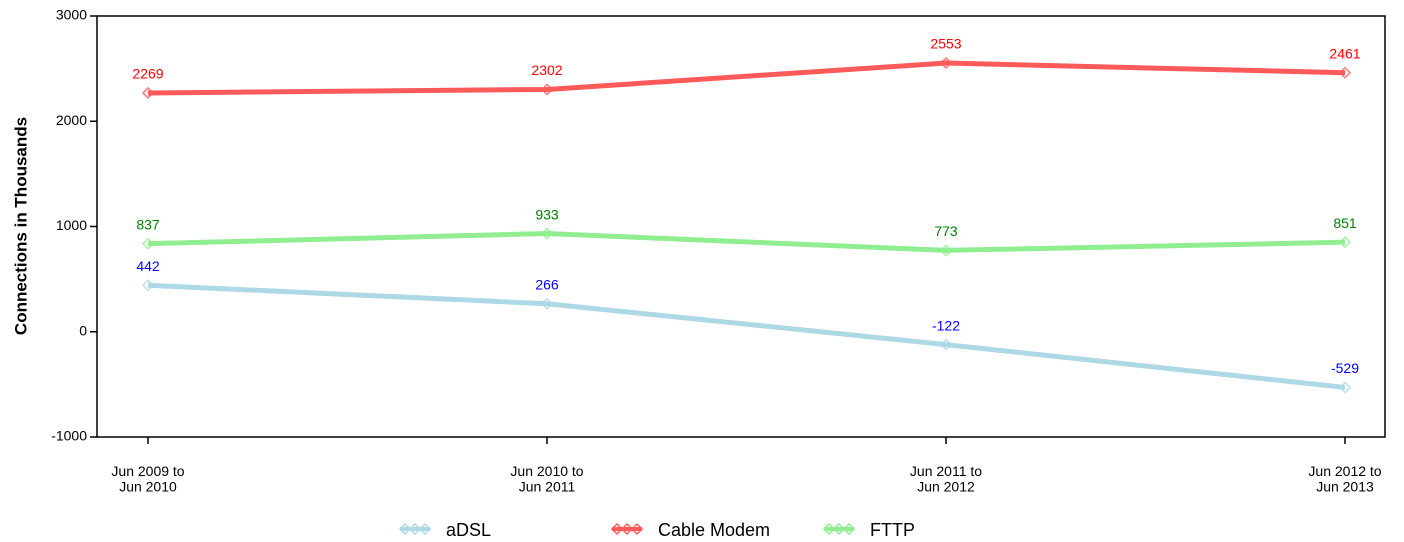  What do you see at coordinates (83, 330) in the screenshot?
I see `y-tick-label: 0` at bounding box center [83, 330].